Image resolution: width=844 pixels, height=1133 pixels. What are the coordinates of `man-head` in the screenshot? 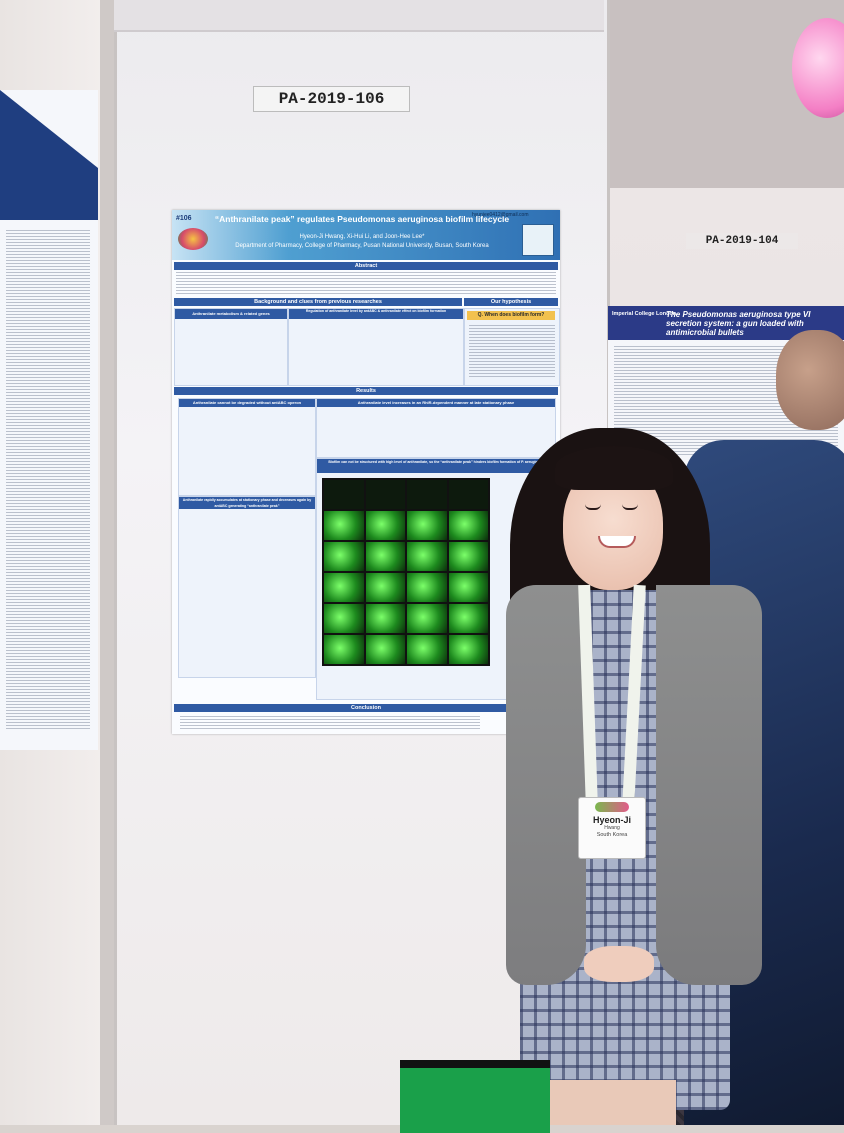 It's located at (810, 380).